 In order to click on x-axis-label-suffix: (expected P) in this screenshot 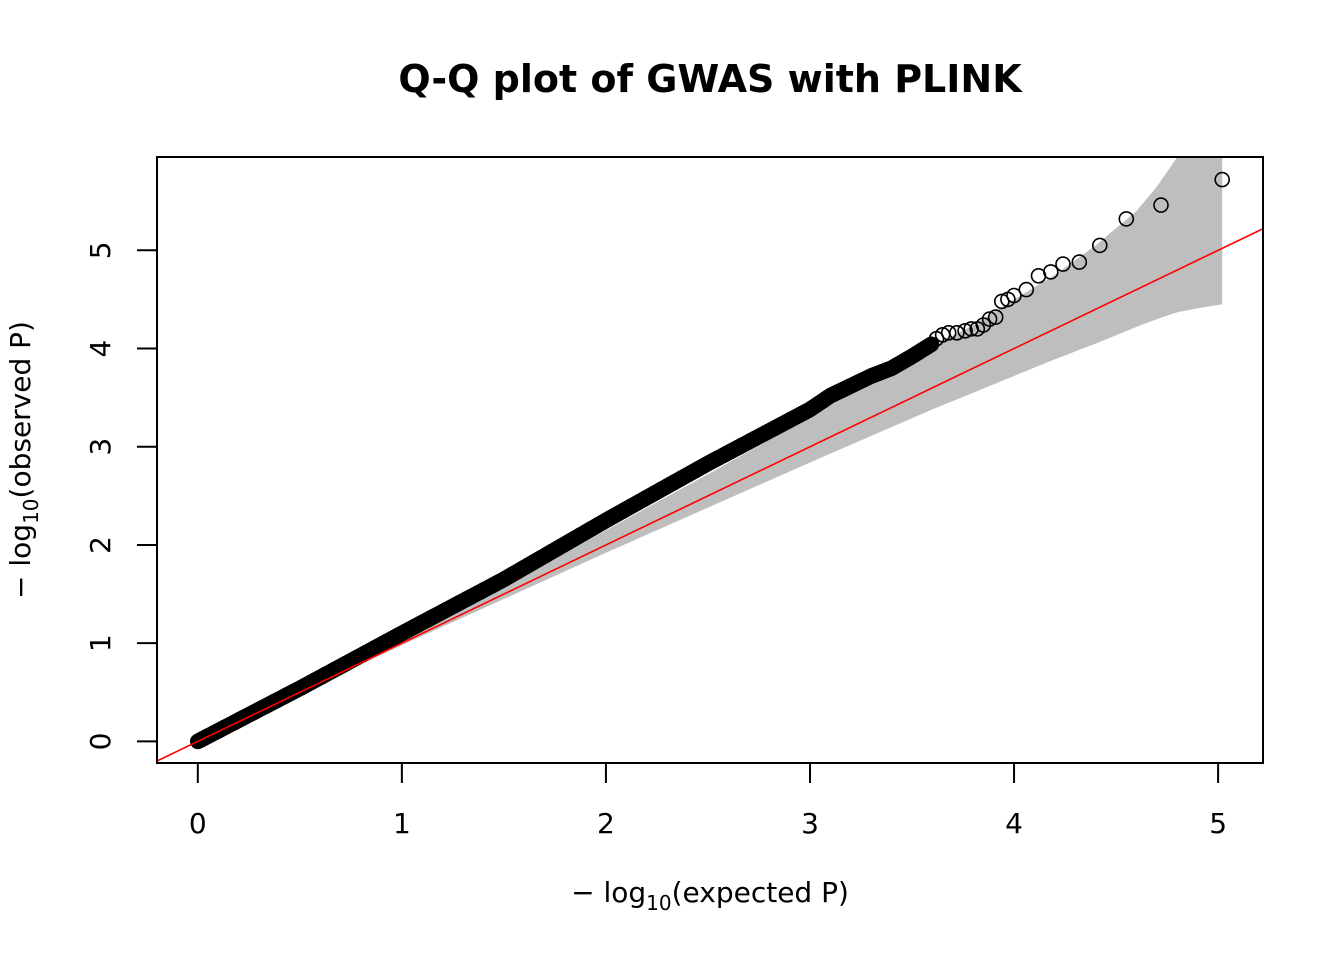, I will do `click(760, 892)`.